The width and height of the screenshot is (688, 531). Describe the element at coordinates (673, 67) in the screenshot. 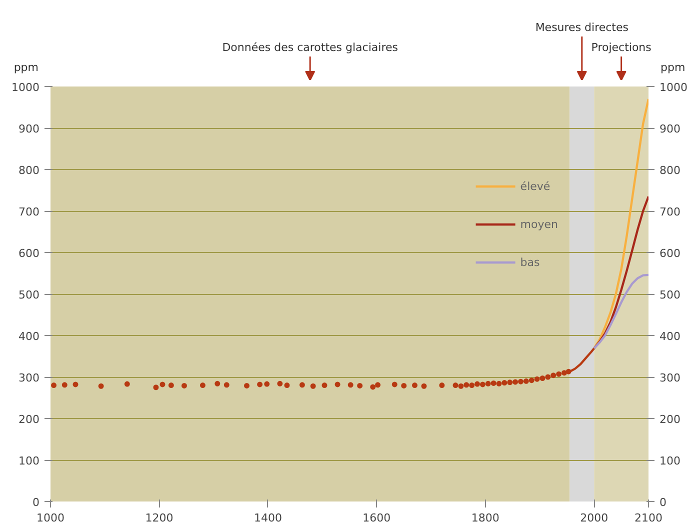

I see `y2-axis-title: ppm` at that location.